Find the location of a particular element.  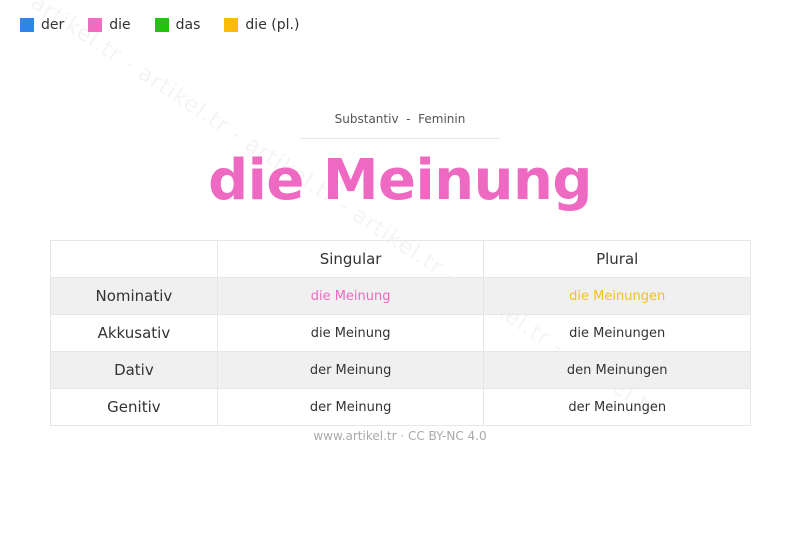

legend-item-plural: die (pl.) is located at coordinates (261, 25).